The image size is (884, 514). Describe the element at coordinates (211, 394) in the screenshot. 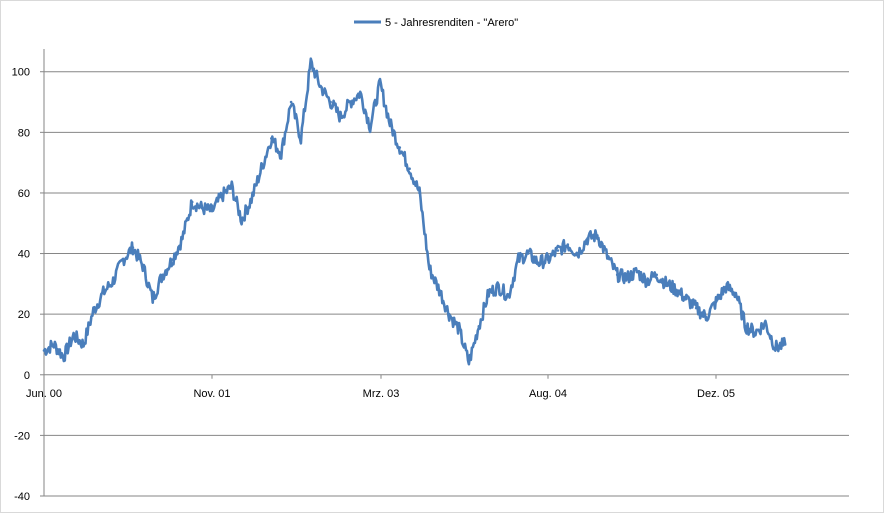

I see `x-tick-label: Nov. 01` at that location.